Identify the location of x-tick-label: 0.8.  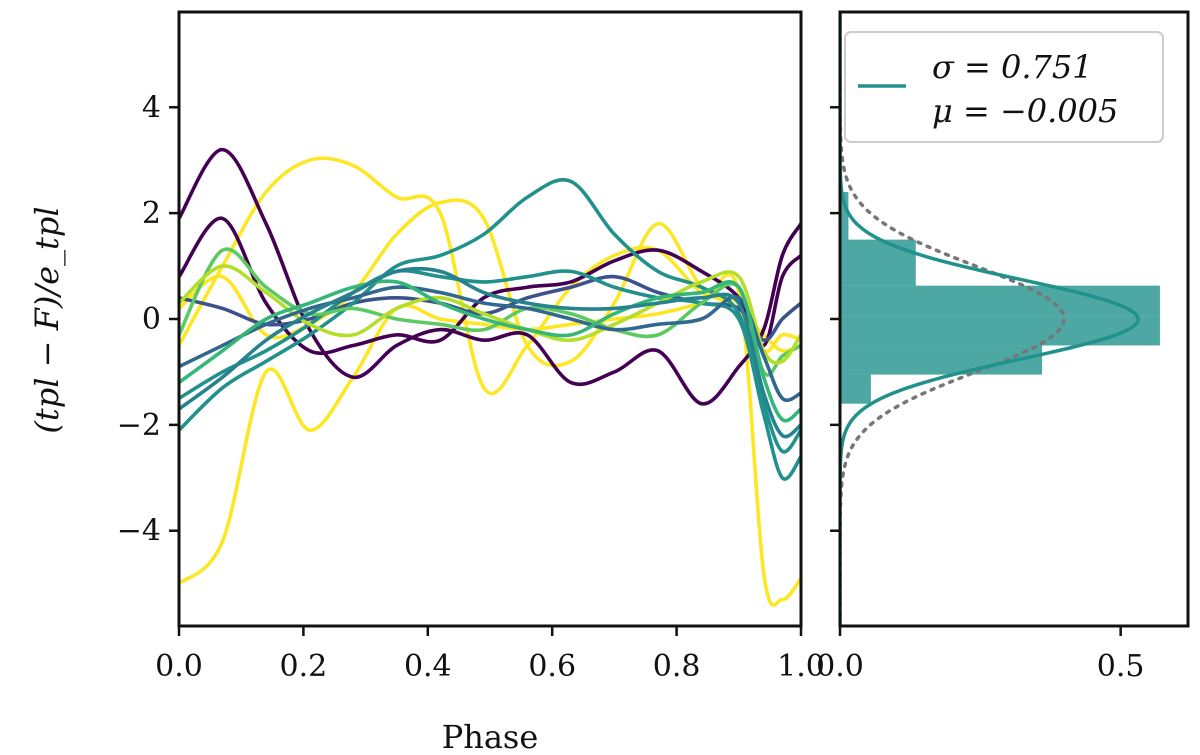
(677, 666).